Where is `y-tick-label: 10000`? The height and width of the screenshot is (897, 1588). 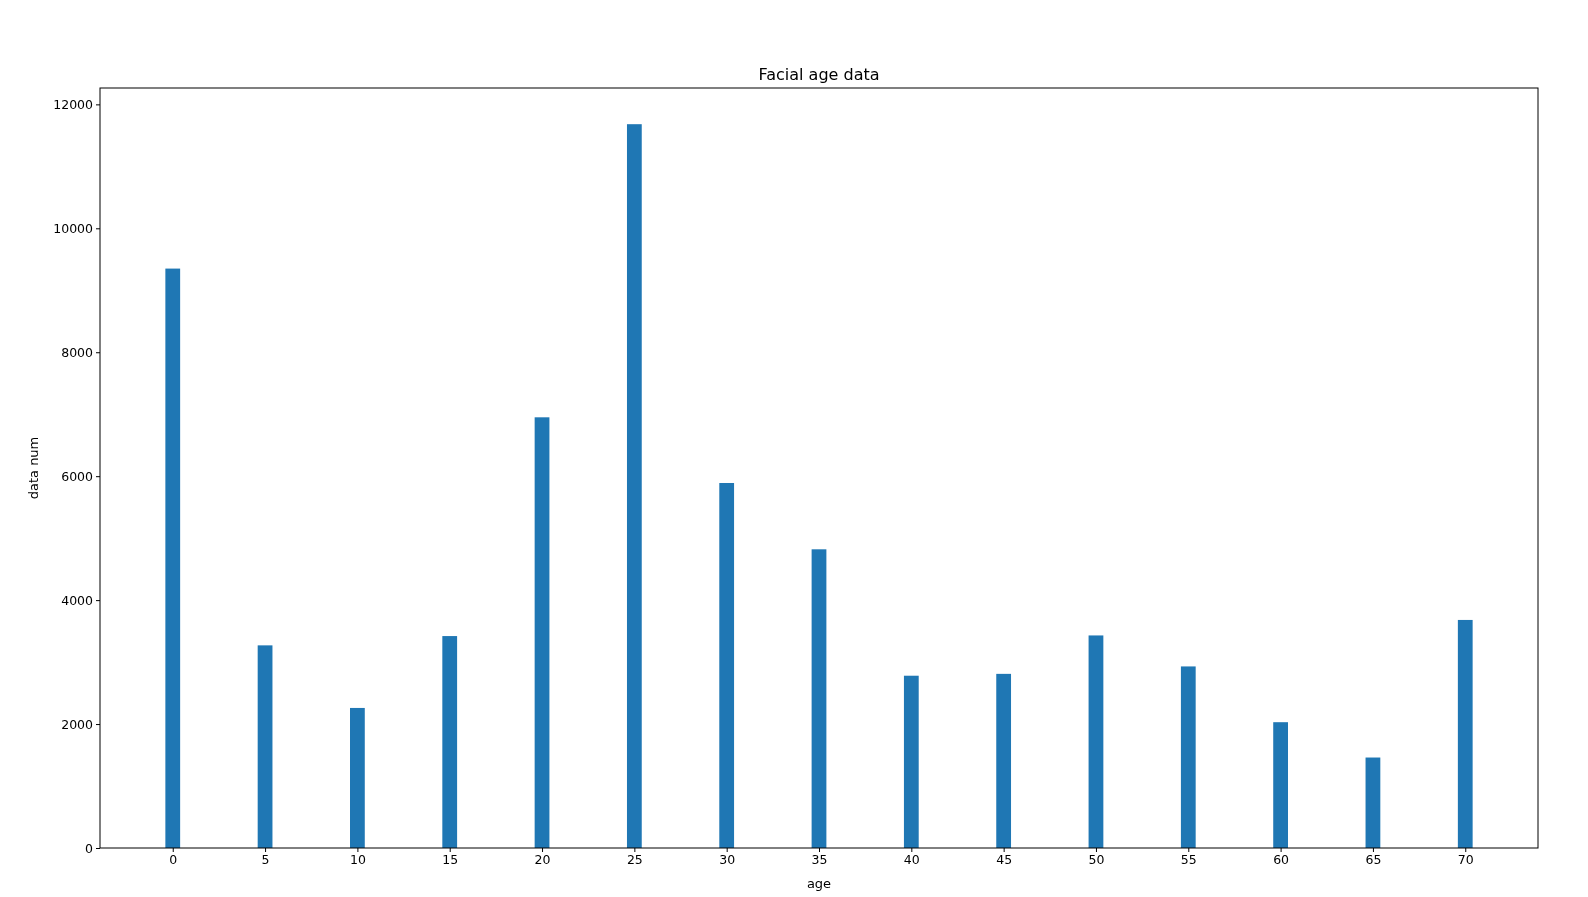 y-tick-label: 10000 is located at coordinates (73, 228).